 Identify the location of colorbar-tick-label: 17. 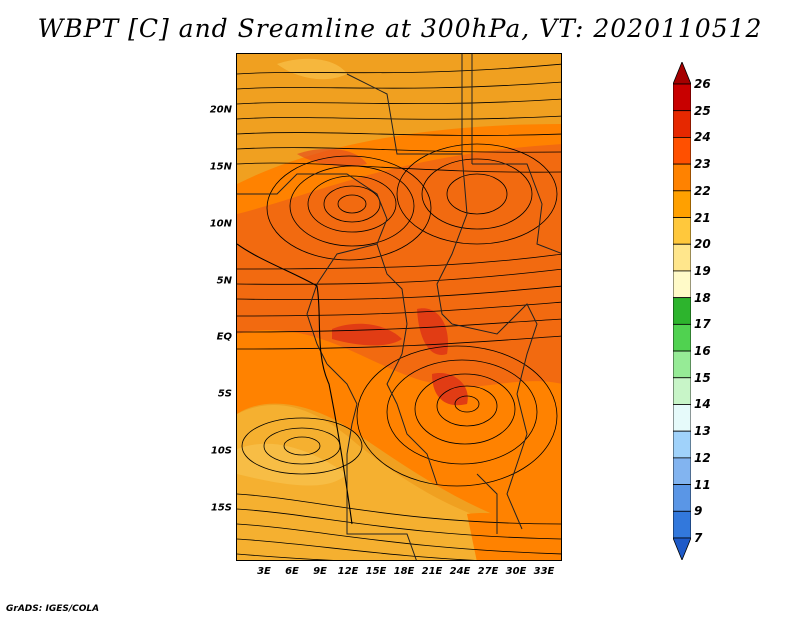
(702, 324).